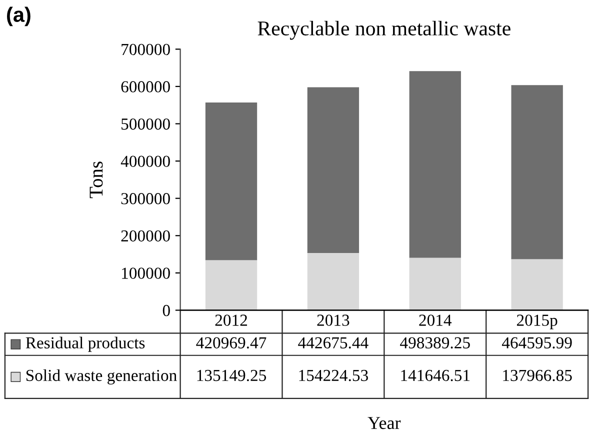 The image size is (597, 447). I want to click on x-tick-label: 2015p, so click(537, 322).